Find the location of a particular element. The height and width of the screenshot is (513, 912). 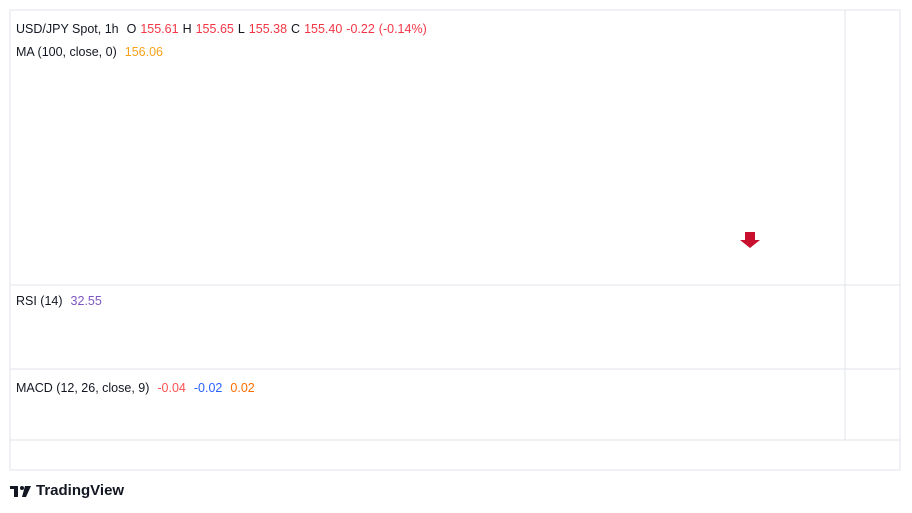

macd-header: MACD (12, 26, close, 9) -0.04 -0.02 0.02 is located at coordinates (135, 388).